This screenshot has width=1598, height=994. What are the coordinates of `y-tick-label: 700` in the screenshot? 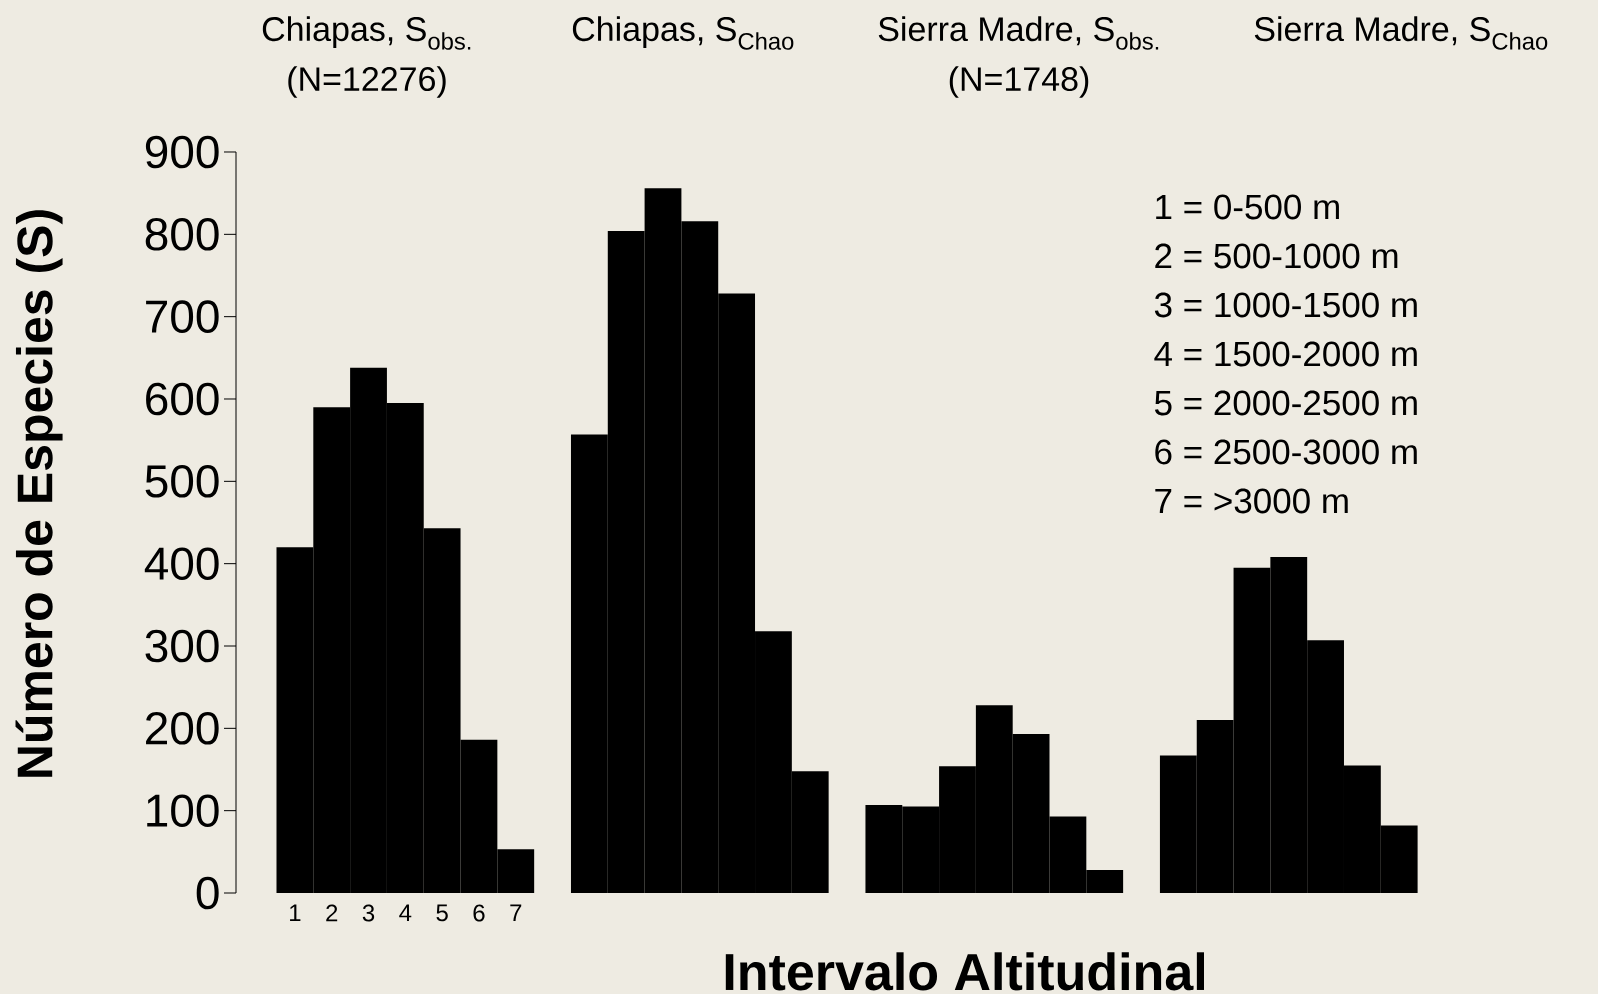 It's located at (182, 316).